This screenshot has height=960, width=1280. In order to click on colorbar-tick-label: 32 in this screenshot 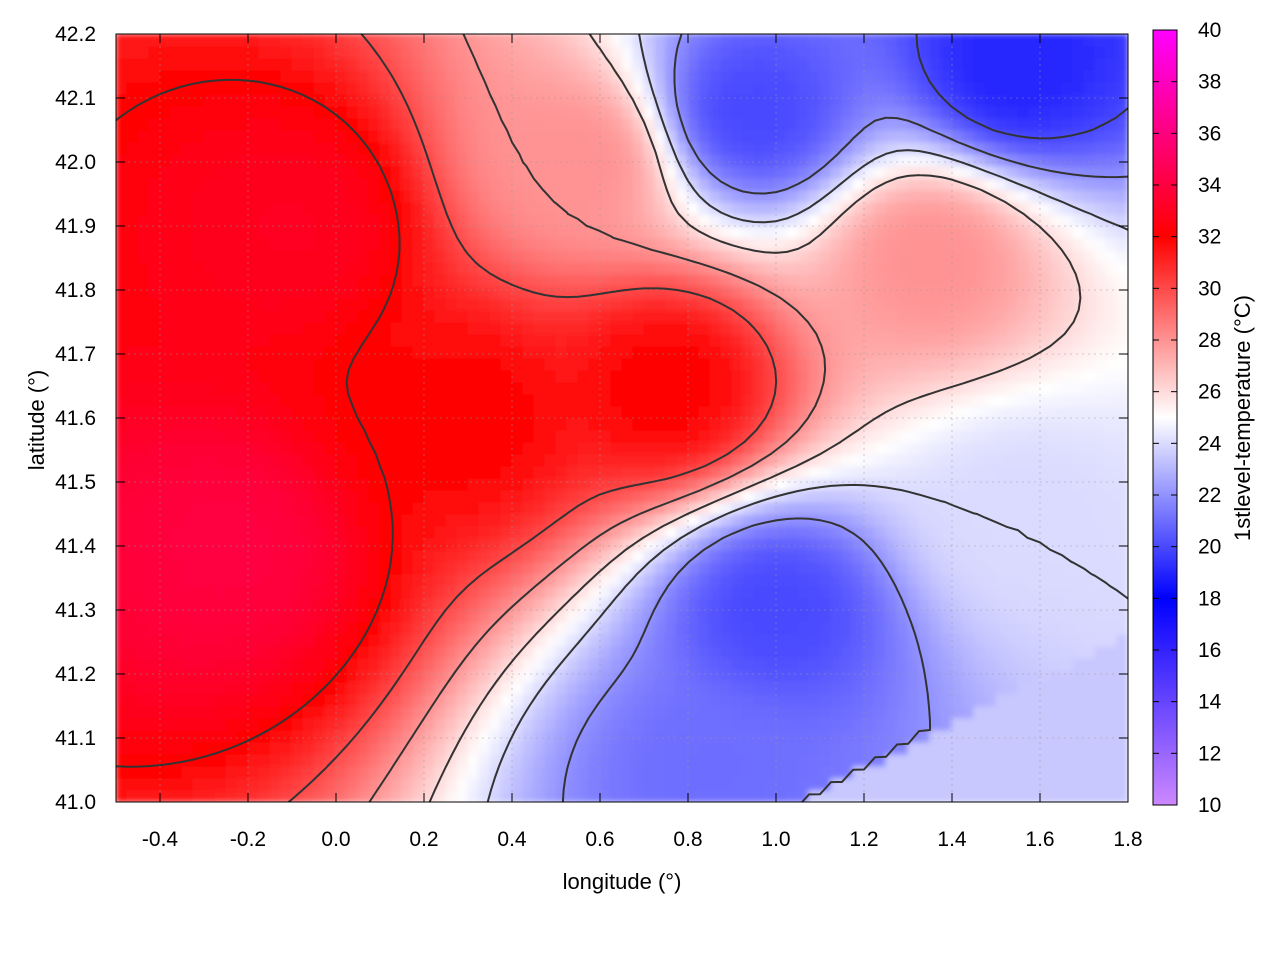, I will do `click(1209, 237)`.